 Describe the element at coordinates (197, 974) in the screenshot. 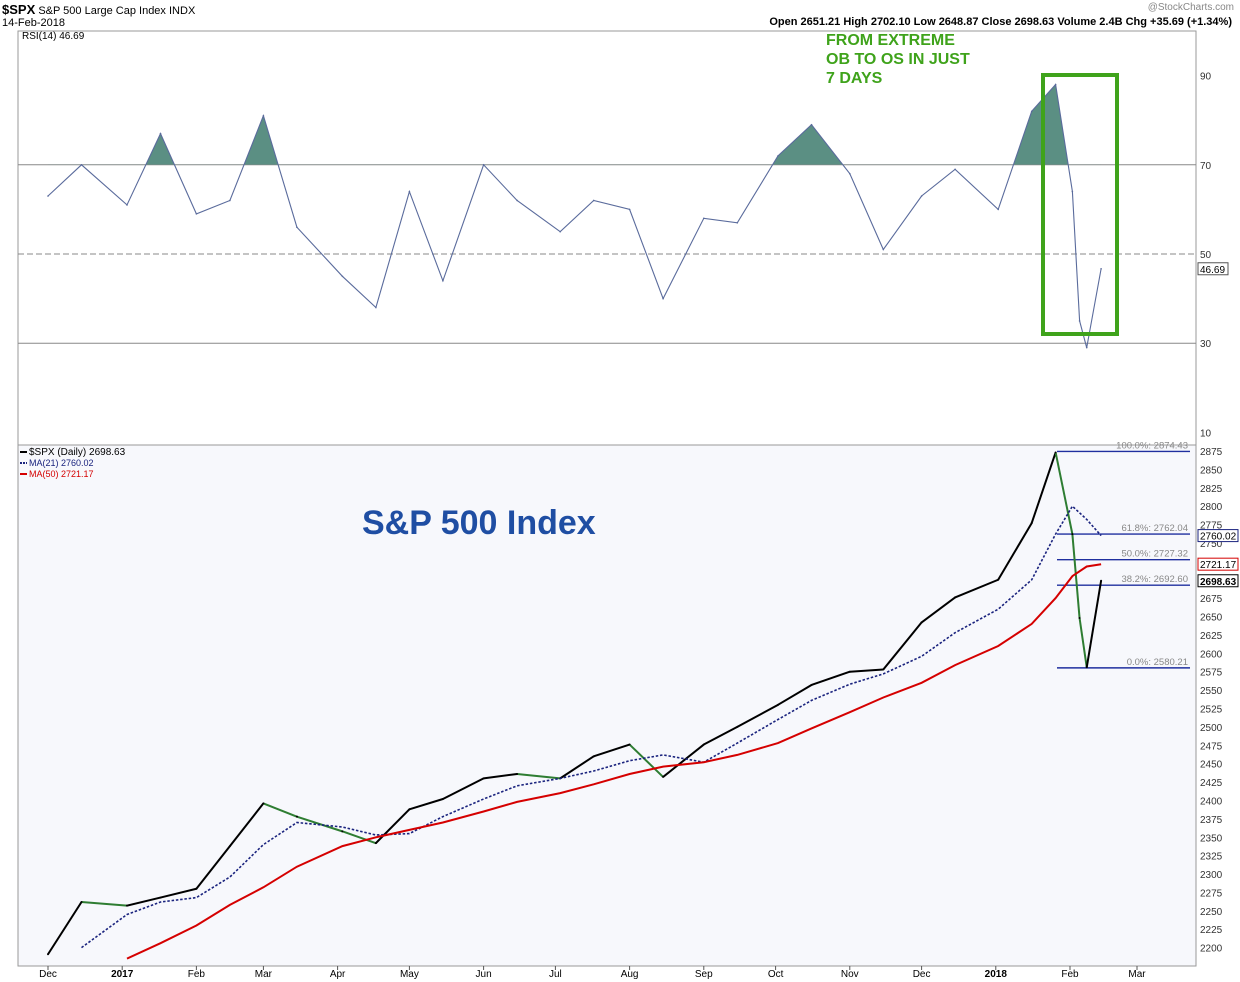

I see `x-tick-label: Feb` at that location.